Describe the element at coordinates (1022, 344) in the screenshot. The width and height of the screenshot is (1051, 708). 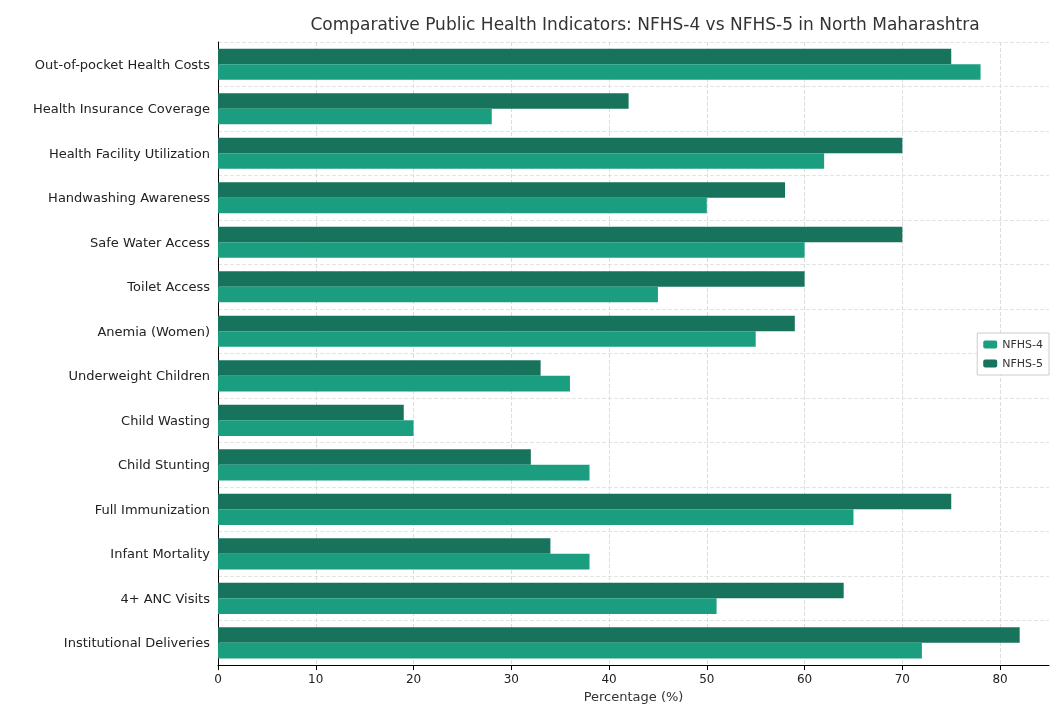
I see `legend-label: NFHS-4` at that location.